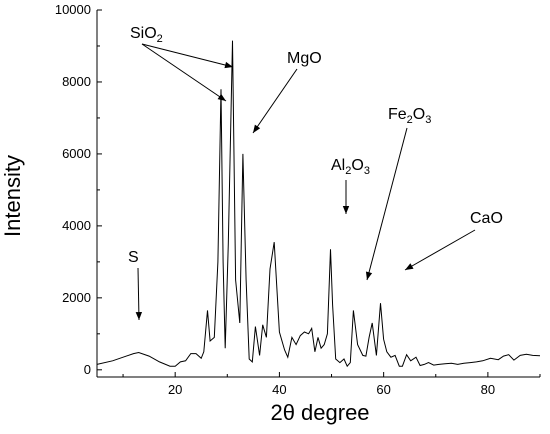  What do you see at coordinates (133, 257) in the screenshot?
I see `annotation-label: S` at bounding box center [133, 257].